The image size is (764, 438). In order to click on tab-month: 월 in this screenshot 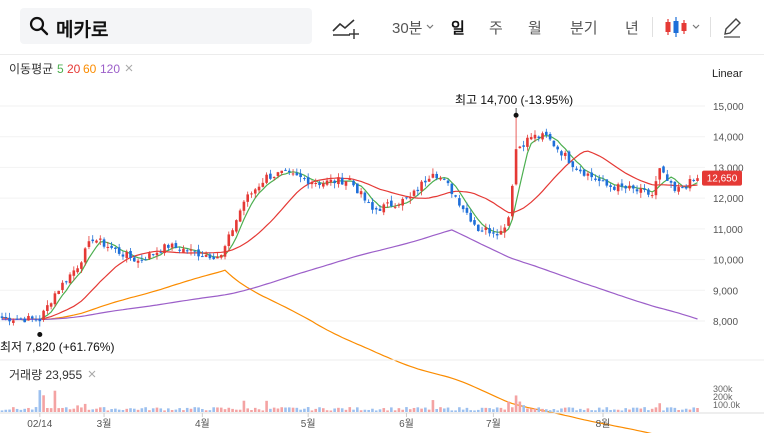, I will do `click(535, 28)`.